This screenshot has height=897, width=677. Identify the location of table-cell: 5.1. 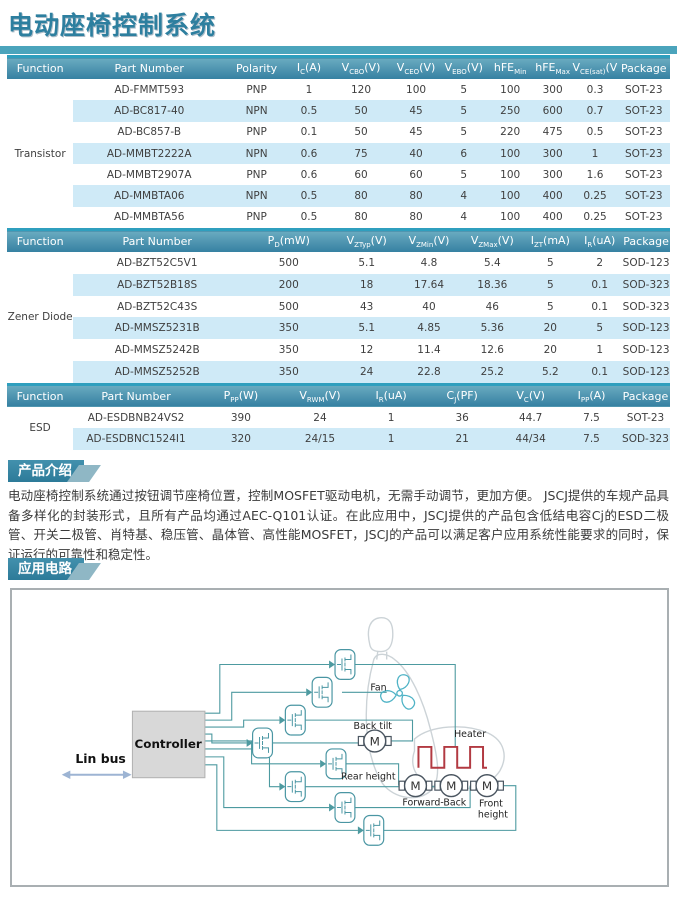
(366, 263).